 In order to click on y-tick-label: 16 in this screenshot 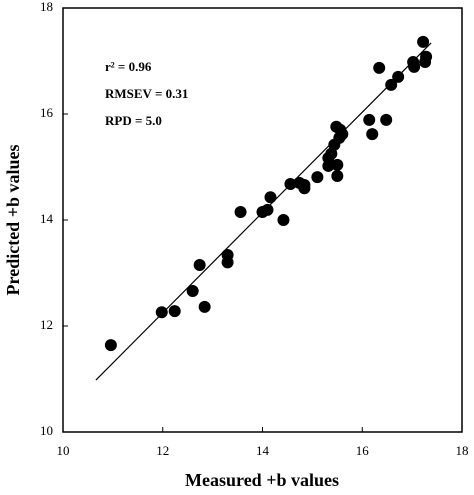, I will do `click(47, 112)`.